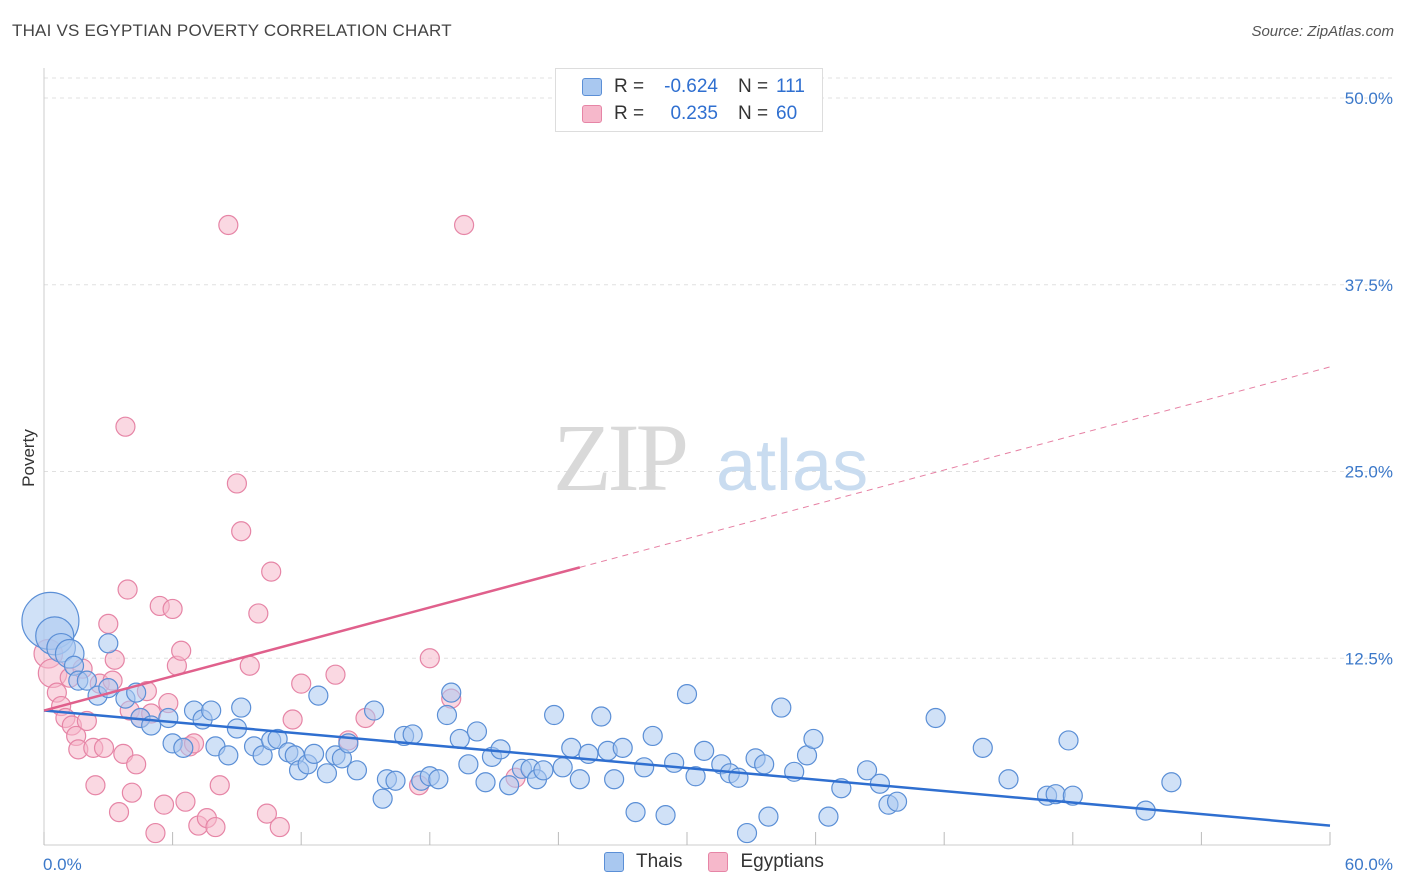 The width and height of the screenshot is (1406, 892). I want to click on x-tick-min: 0.0%, so click(62, 864).